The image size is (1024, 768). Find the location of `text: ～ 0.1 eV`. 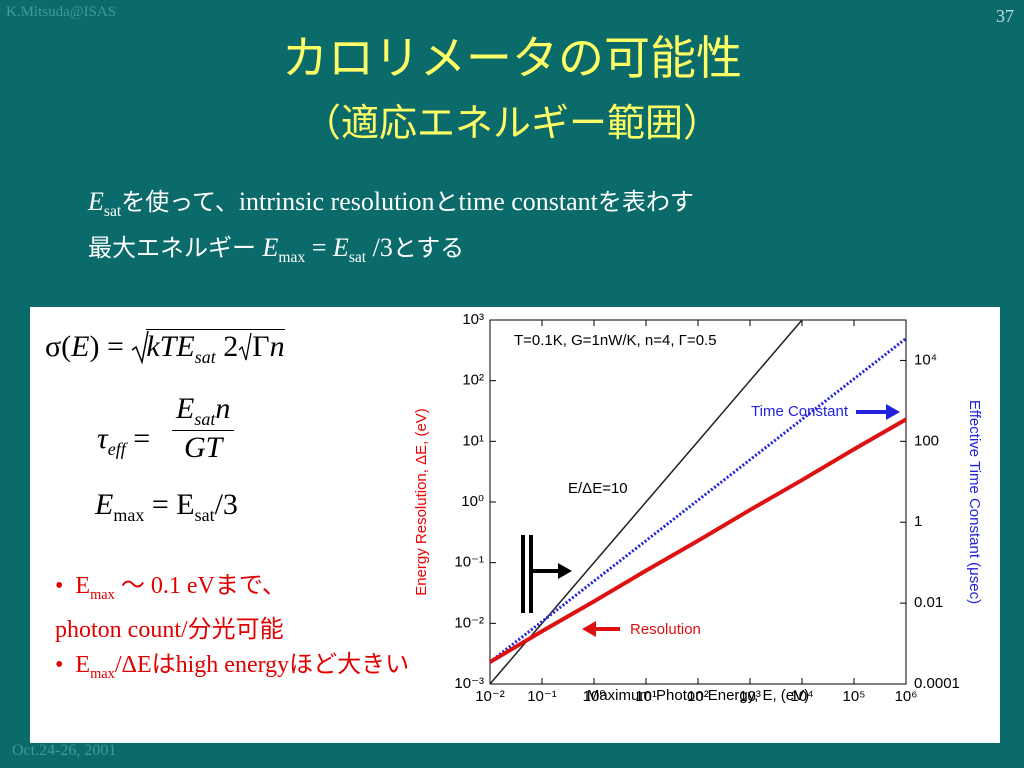

text: ～ 0.1 eV is located at coordinates (164, 586).